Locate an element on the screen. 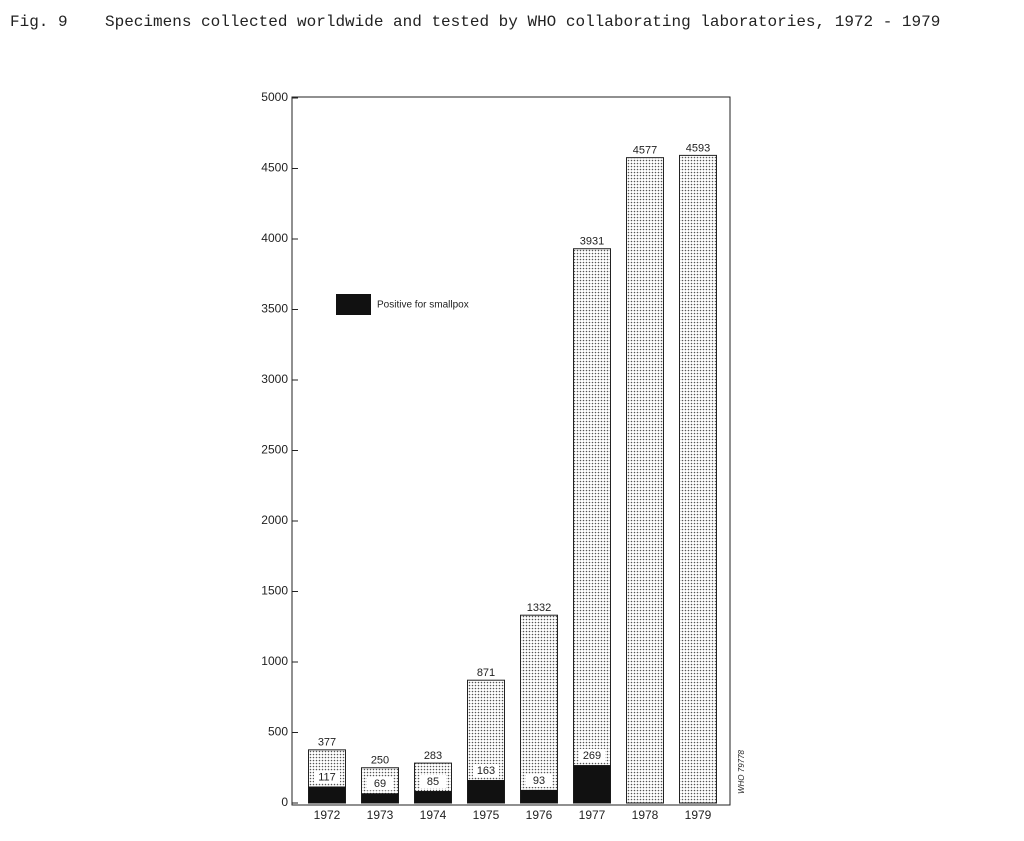 Image resolution: width=1024 pixels, height=841 pixels. value-label: 269 is located at coordinates (592, 756).